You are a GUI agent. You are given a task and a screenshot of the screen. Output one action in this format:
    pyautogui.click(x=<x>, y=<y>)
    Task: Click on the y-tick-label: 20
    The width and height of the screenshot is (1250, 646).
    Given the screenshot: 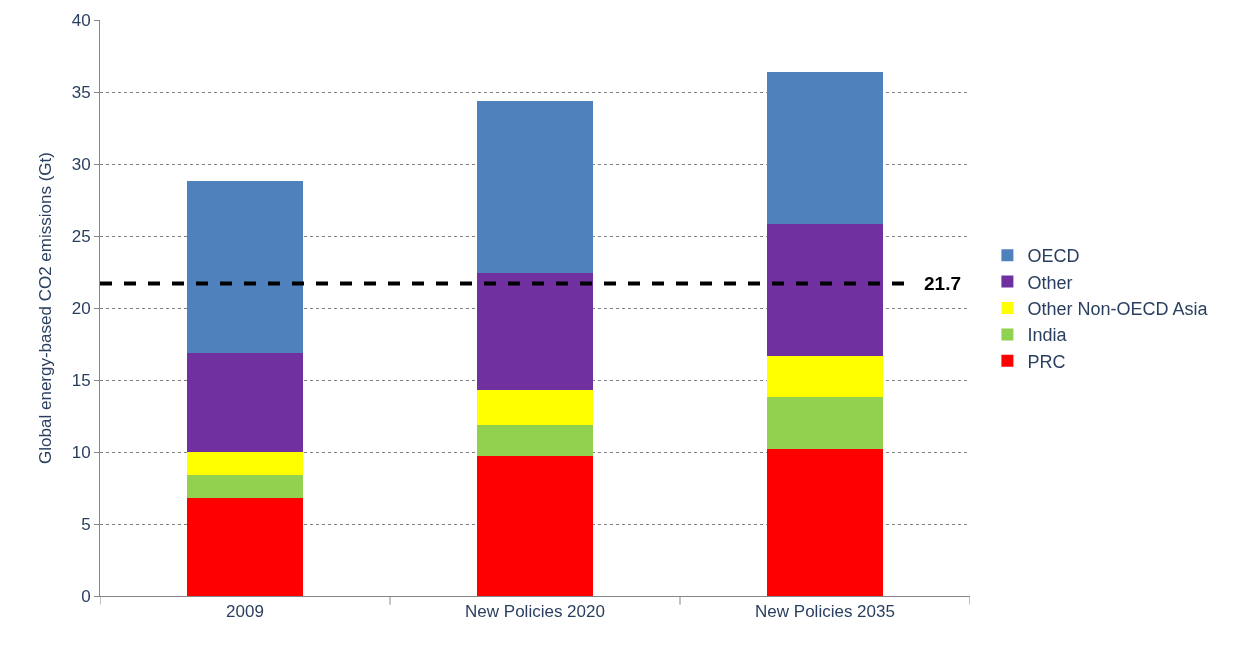 What is the action you would take?
    pyautogui.click(x=81, y=308)
    